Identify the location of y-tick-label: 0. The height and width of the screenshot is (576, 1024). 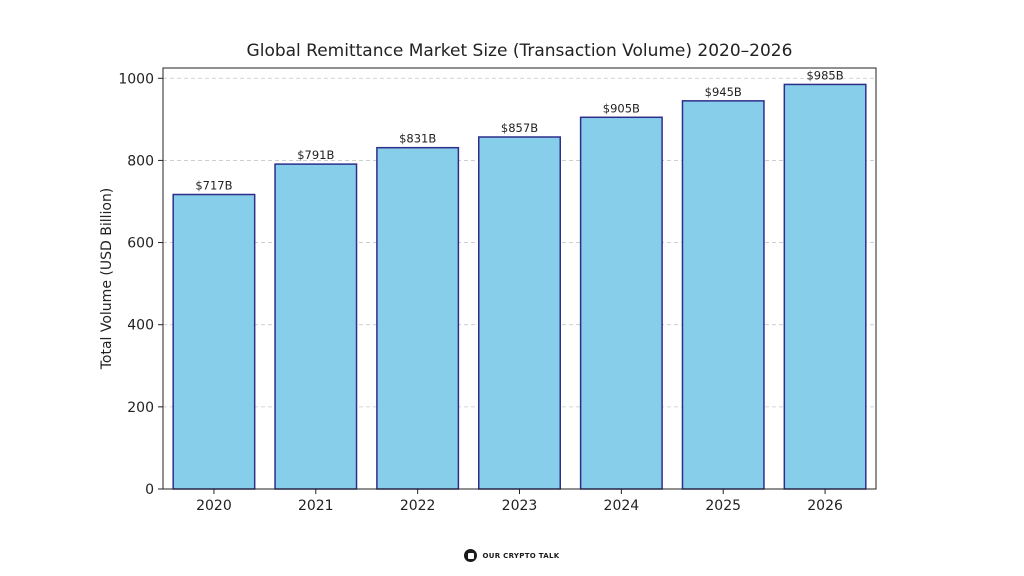
(149, 490).